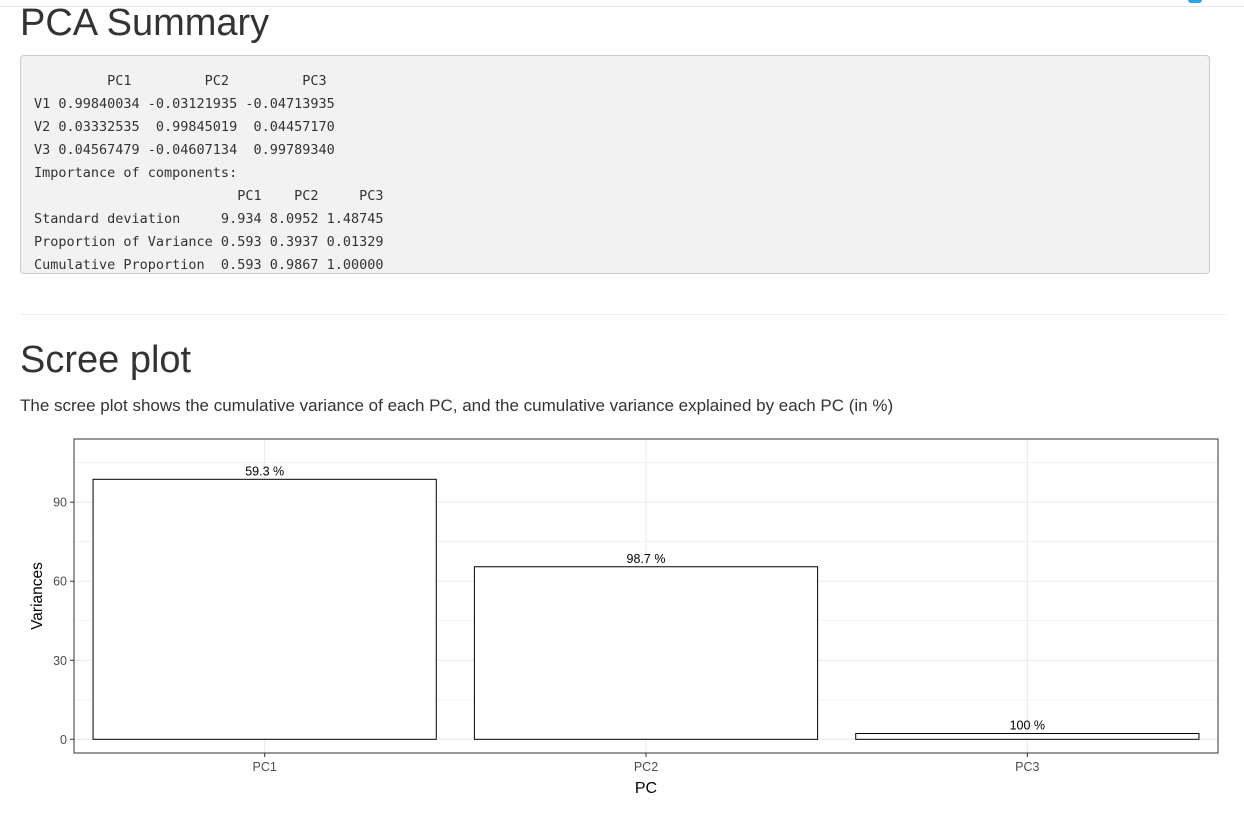 This screenshot has width=1244, height=824. Describe the element at coordinates (184, 127) in the screenshot. I see `rotation-row: V2 0.03332535 0.99845019 0.04457170` at that location.